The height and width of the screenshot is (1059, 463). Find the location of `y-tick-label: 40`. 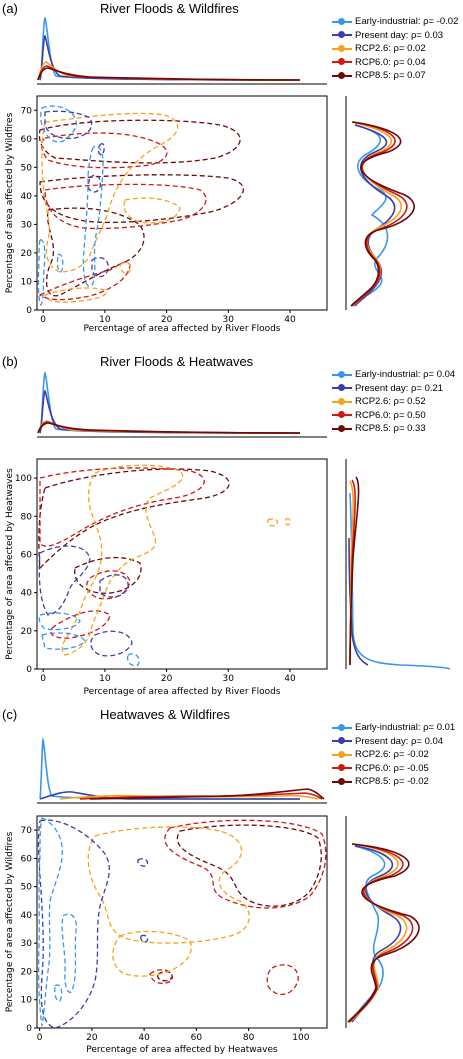

y-tick-label: 40 is located at coordinates (27, 594).